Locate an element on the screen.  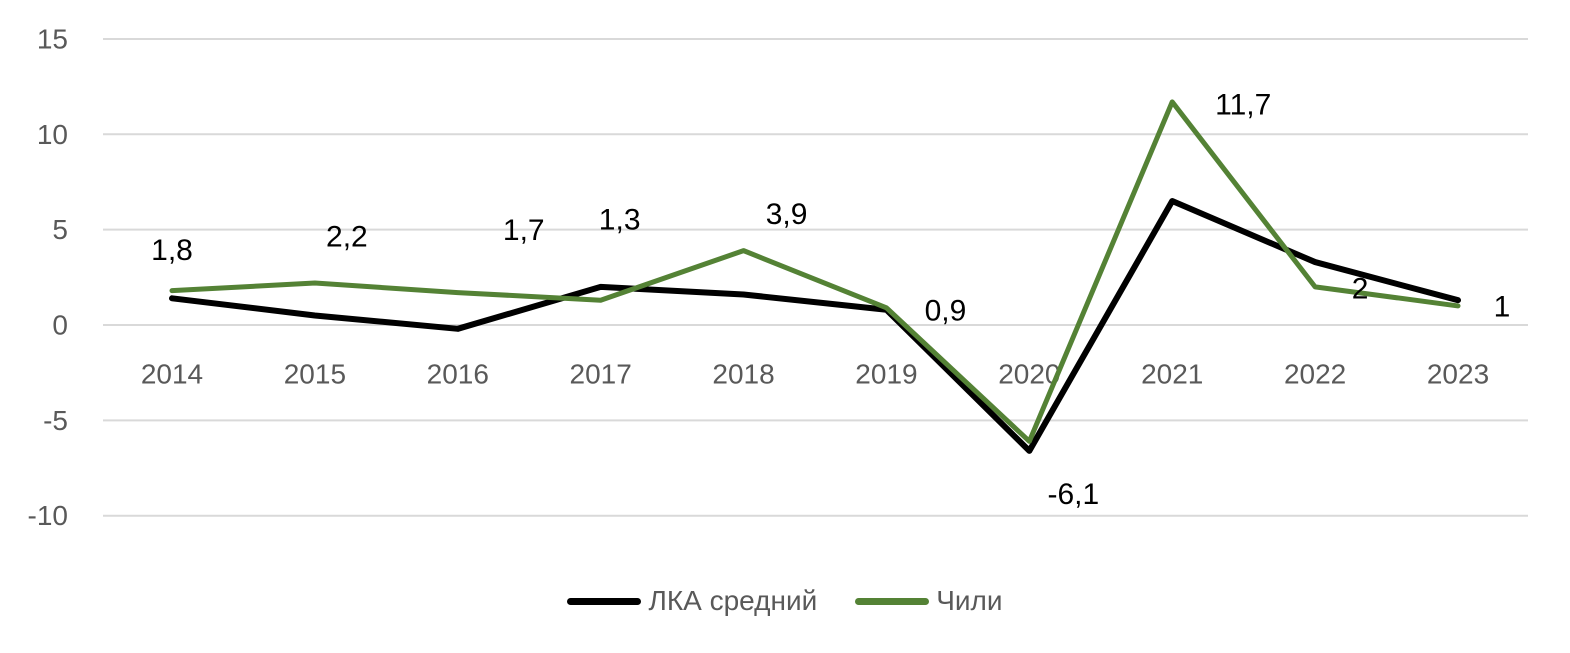
legend-line-swatch-black is located at coordinates (604, 601).